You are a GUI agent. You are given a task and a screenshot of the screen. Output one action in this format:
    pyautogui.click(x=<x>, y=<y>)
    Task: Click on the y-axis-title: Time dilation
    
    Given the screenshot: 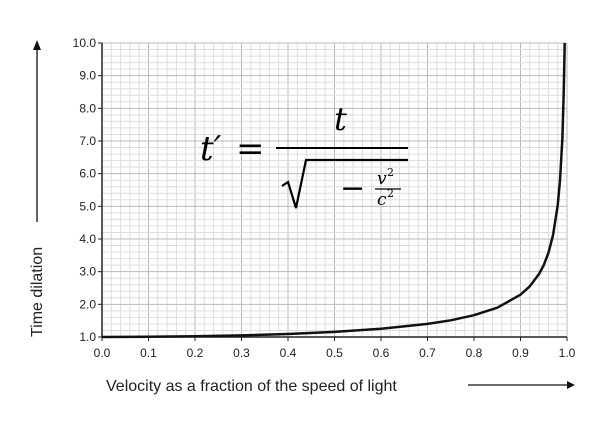 What is the action you would take?
    pyautogui.click(x=37, y=292)
    